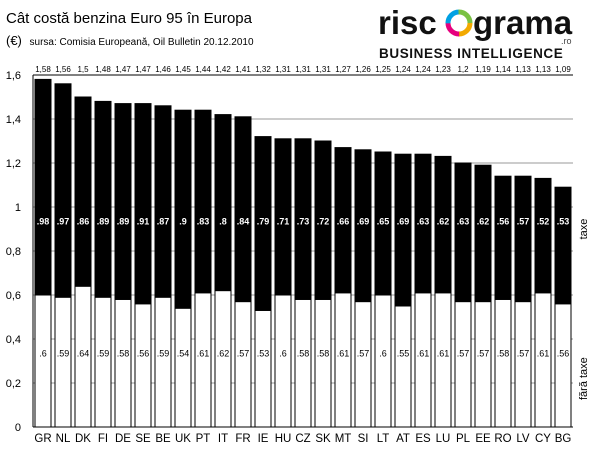 The image size is (600, 450). Describe the element at coordinates (13, 384) in the screenshot. I see `y-tick-label: 0,2` at that location.